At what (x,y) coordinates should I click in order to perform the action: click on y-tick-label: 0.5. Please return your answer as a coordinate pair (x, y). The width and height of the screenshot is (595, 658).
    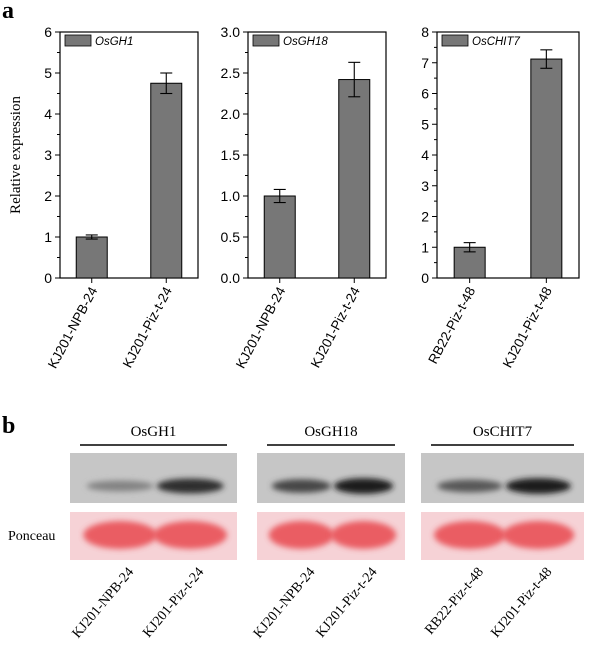
    Looking at the image, I should click on (231, 237).